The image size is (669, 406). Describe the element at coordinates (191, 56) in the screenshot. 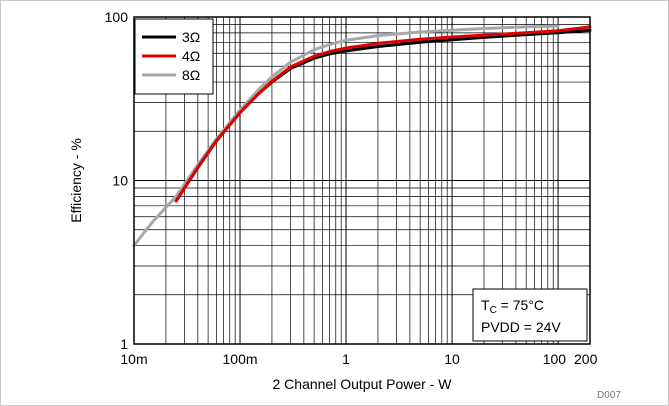

I see `legend-label: 4Ω` at that location.